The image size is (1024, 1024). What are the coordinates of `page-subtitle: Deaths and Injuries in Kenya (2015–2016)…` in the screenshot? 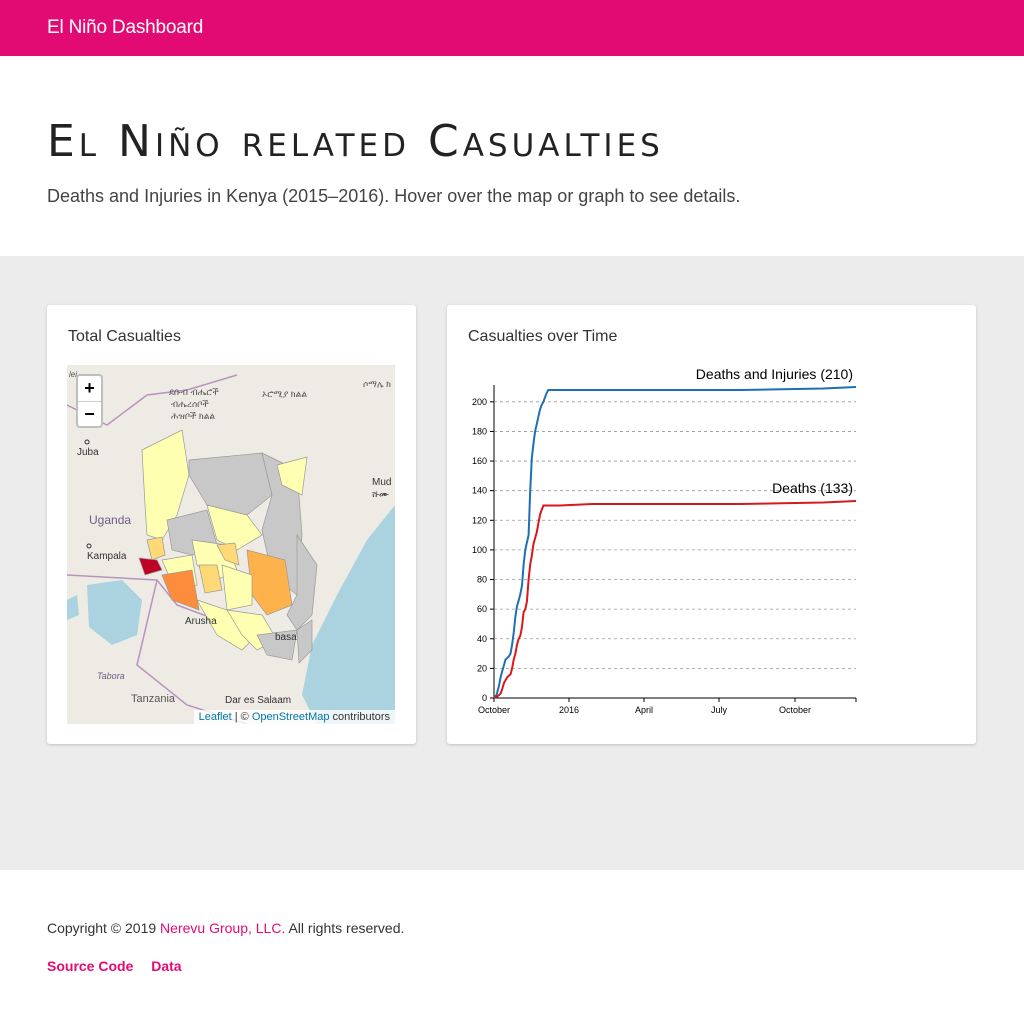 It's located at (394, 196).